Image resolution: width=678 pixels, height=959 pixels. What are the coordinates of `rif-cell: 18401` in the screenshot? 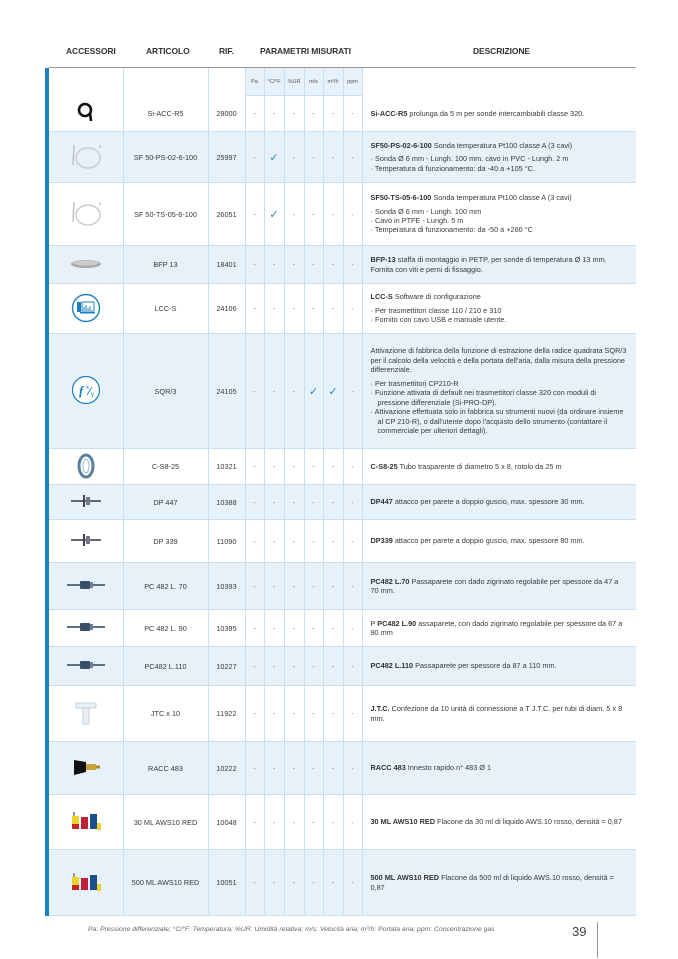 It's located at (227, 264).